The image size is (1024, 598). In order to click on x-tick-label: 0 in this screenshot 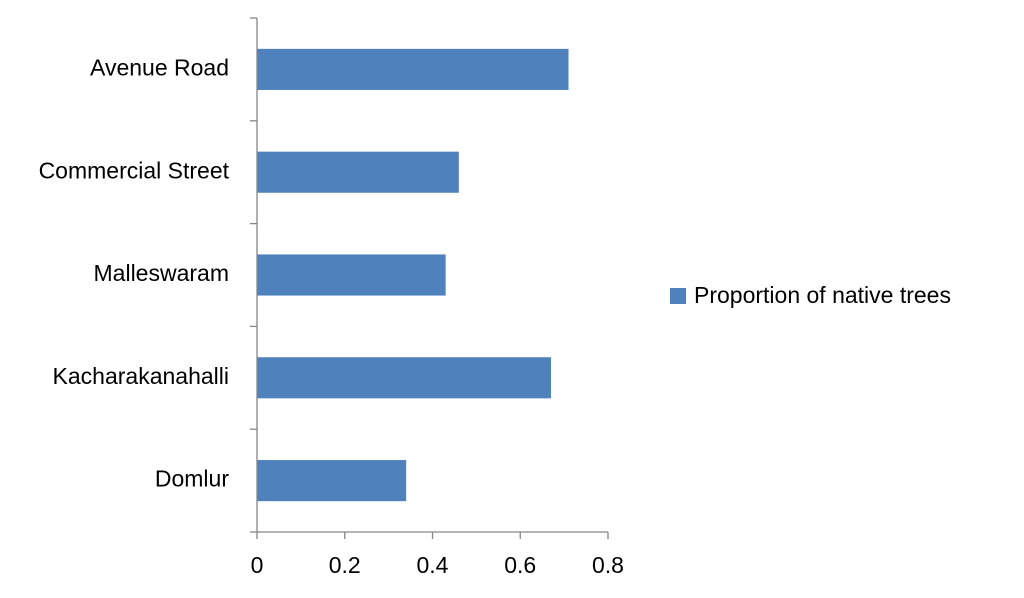, I will do `click(257, 565)`.